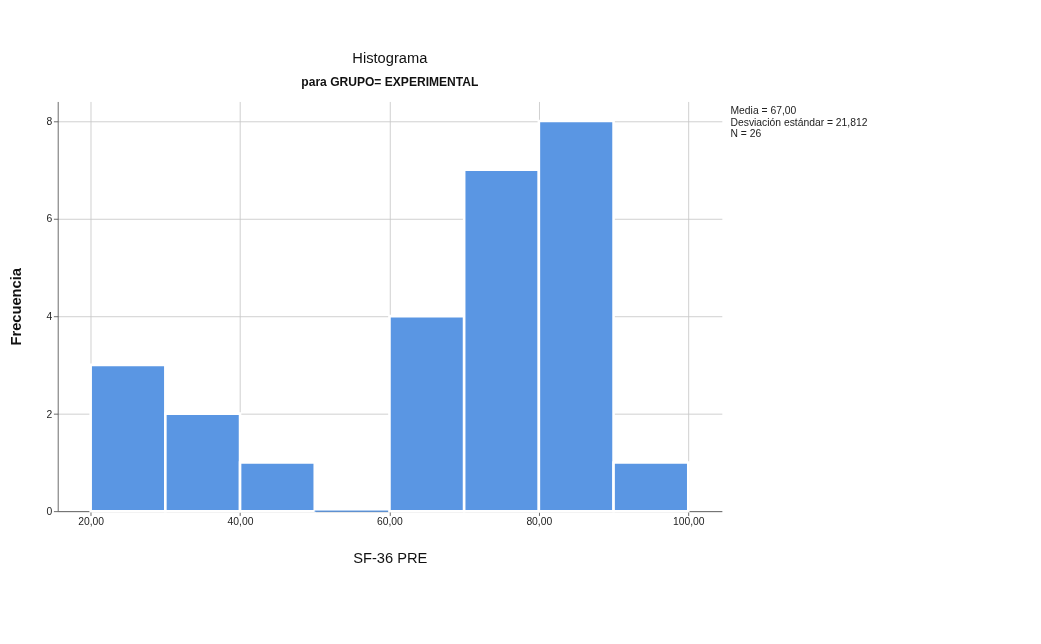  I want to click on y-tick-label: 8, so click(49, 121).